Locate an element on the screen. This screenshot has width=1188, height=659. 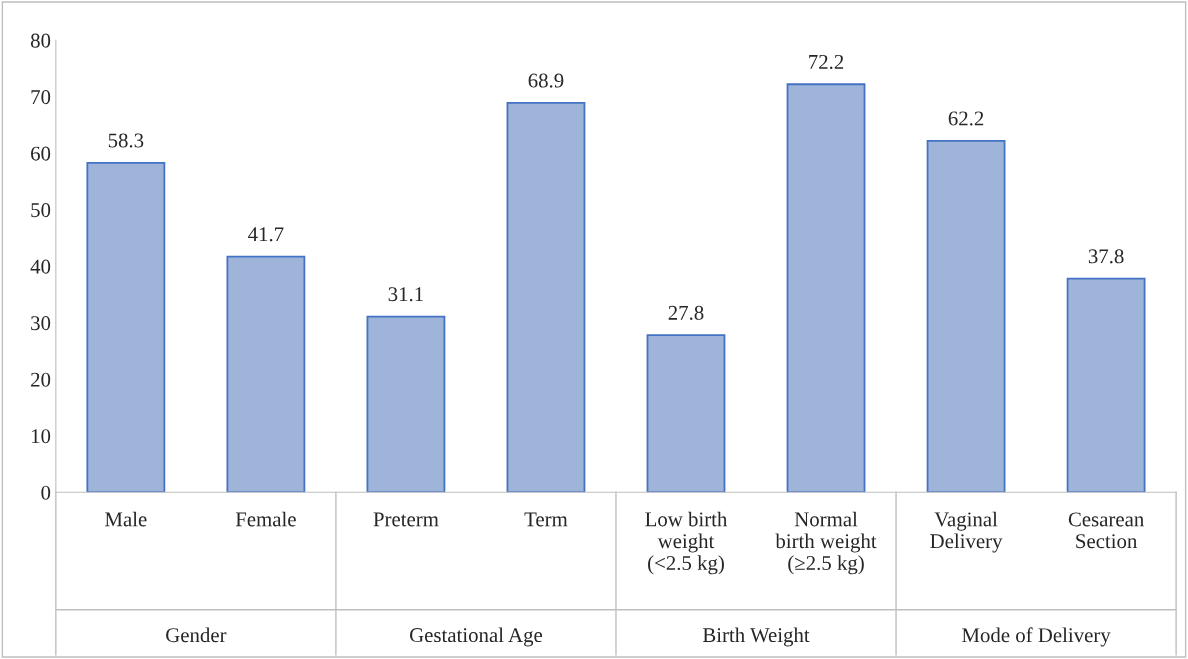
y-tick-label: 60 is located at coordinates (41, 153).